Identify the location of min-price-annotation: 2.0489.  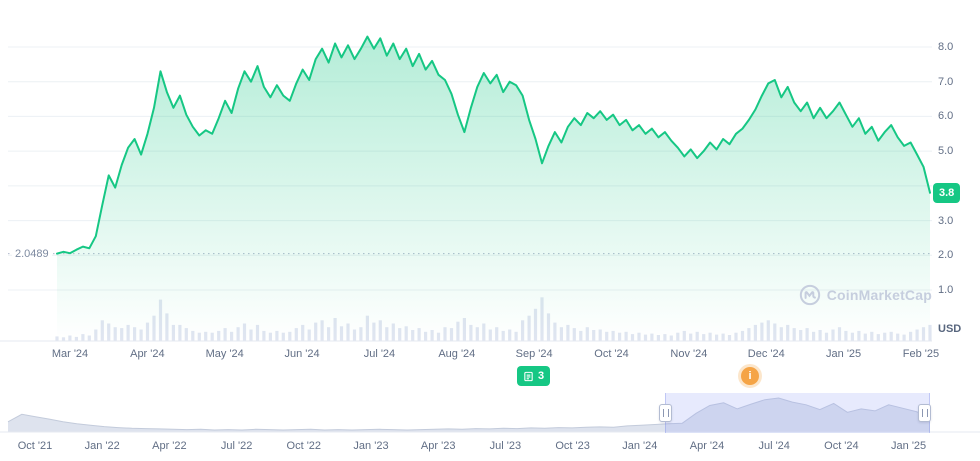
(32, 253).